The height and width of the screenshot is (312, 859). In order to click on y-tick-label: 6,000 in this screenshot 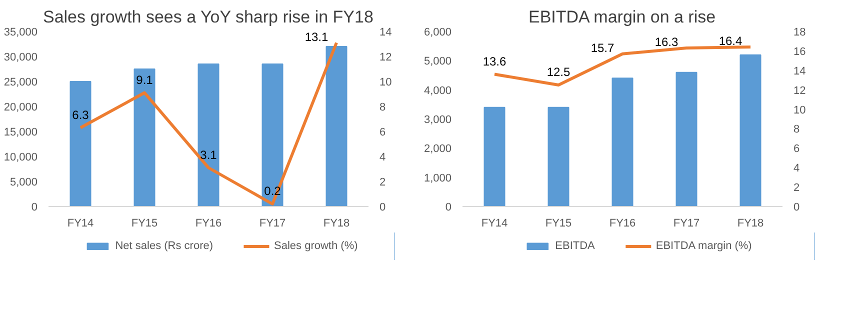, I will do `click(438, 32)`.